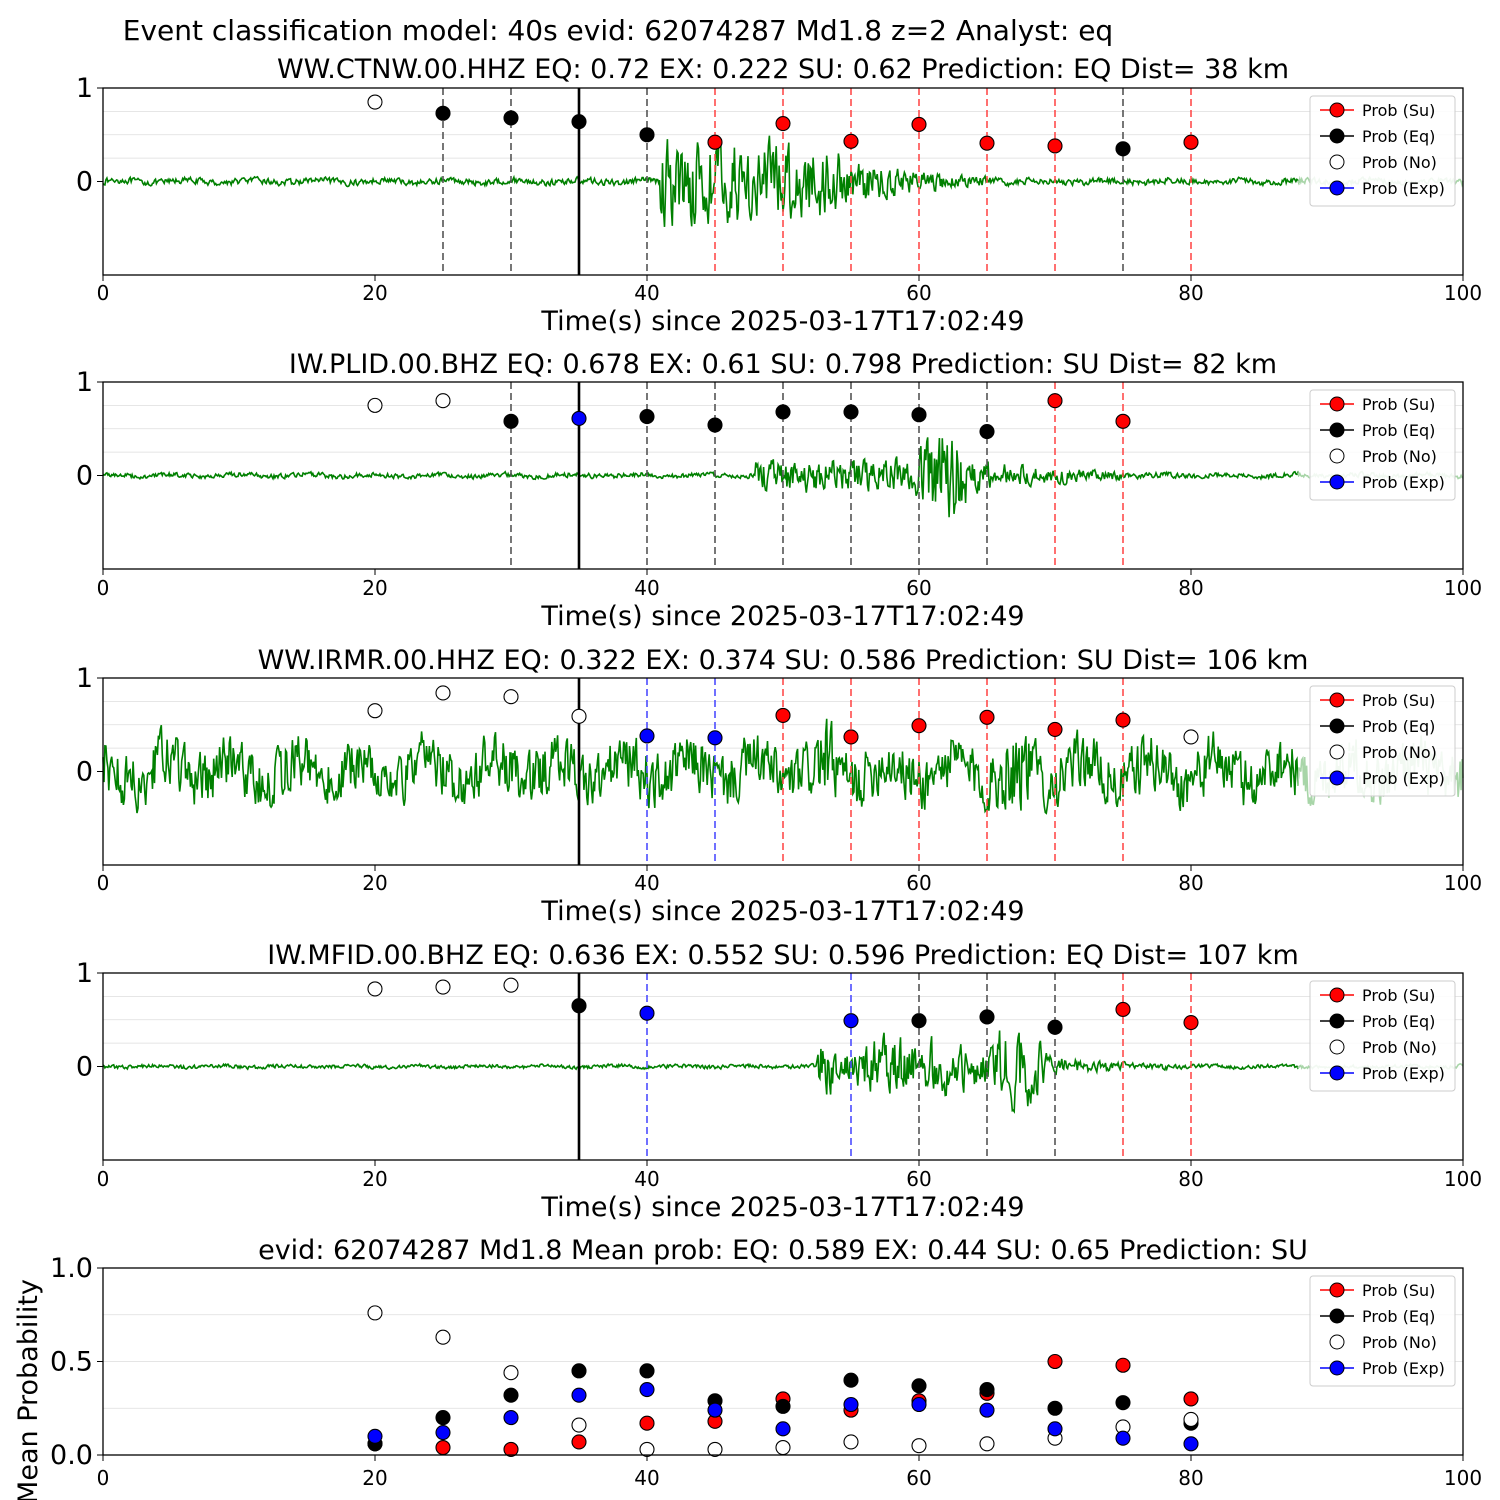 The height and width of the screenshot is (1500, 1500). Describe the element at coordinates (71, 1362) in the screenshot. I see `y-tick-label: 0.5` at that location.